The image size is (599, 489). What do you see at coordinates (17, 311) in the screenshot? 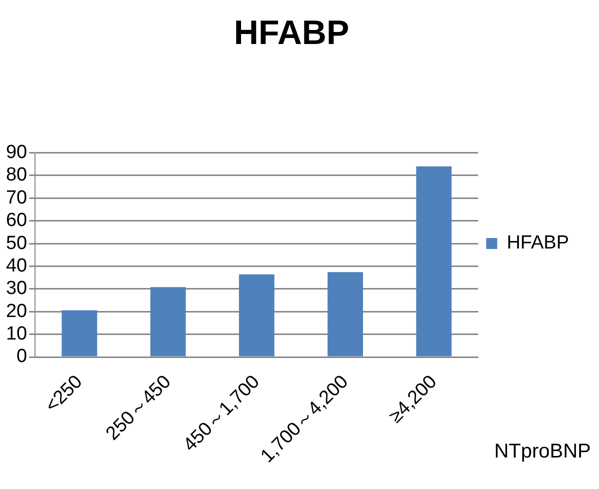
I see `y-tick-label: 20` at bounding box center [17, 311].